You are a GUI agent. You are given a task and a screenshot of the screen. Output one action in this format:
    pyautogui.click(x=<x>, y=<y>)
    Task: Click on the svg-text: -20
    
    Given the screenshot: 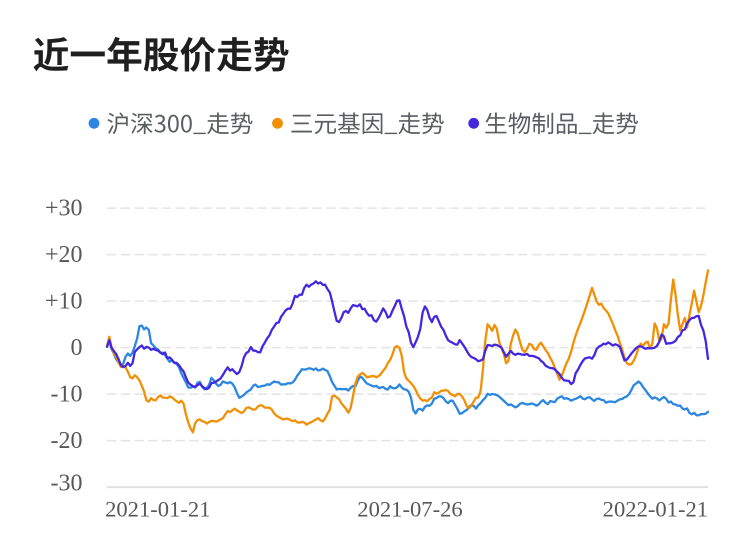 What is the action you would take?
    pyautogui.click(x=67, y=441)
    